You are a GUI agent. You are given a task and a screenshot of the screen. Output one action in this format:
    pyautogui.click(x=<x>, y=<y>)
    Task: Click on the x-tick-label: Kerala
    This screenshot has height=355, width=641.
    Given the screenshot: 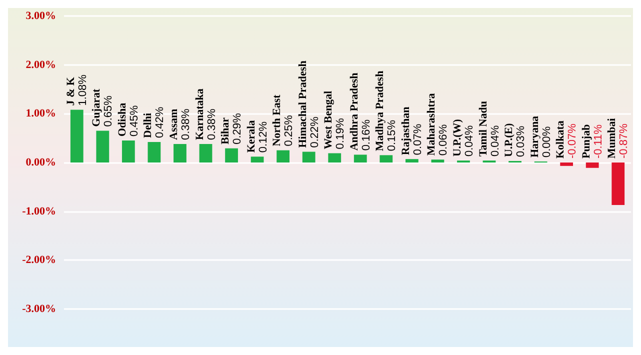 What is the action you would take?
    pyautogui.click(x=251, y=136)
    